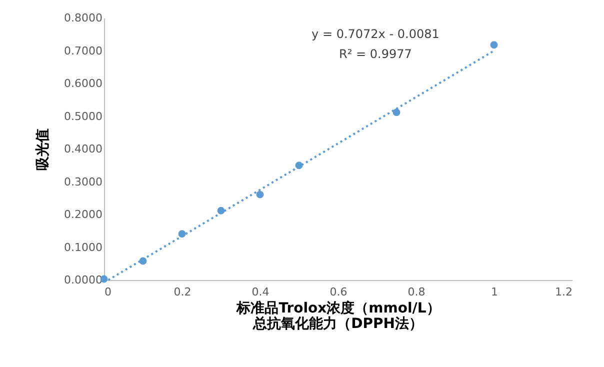 The width and height of the screenshot is (604, 367). I want to click on annotation: y = 0.7072x - 0.0081, so click(376, 34).